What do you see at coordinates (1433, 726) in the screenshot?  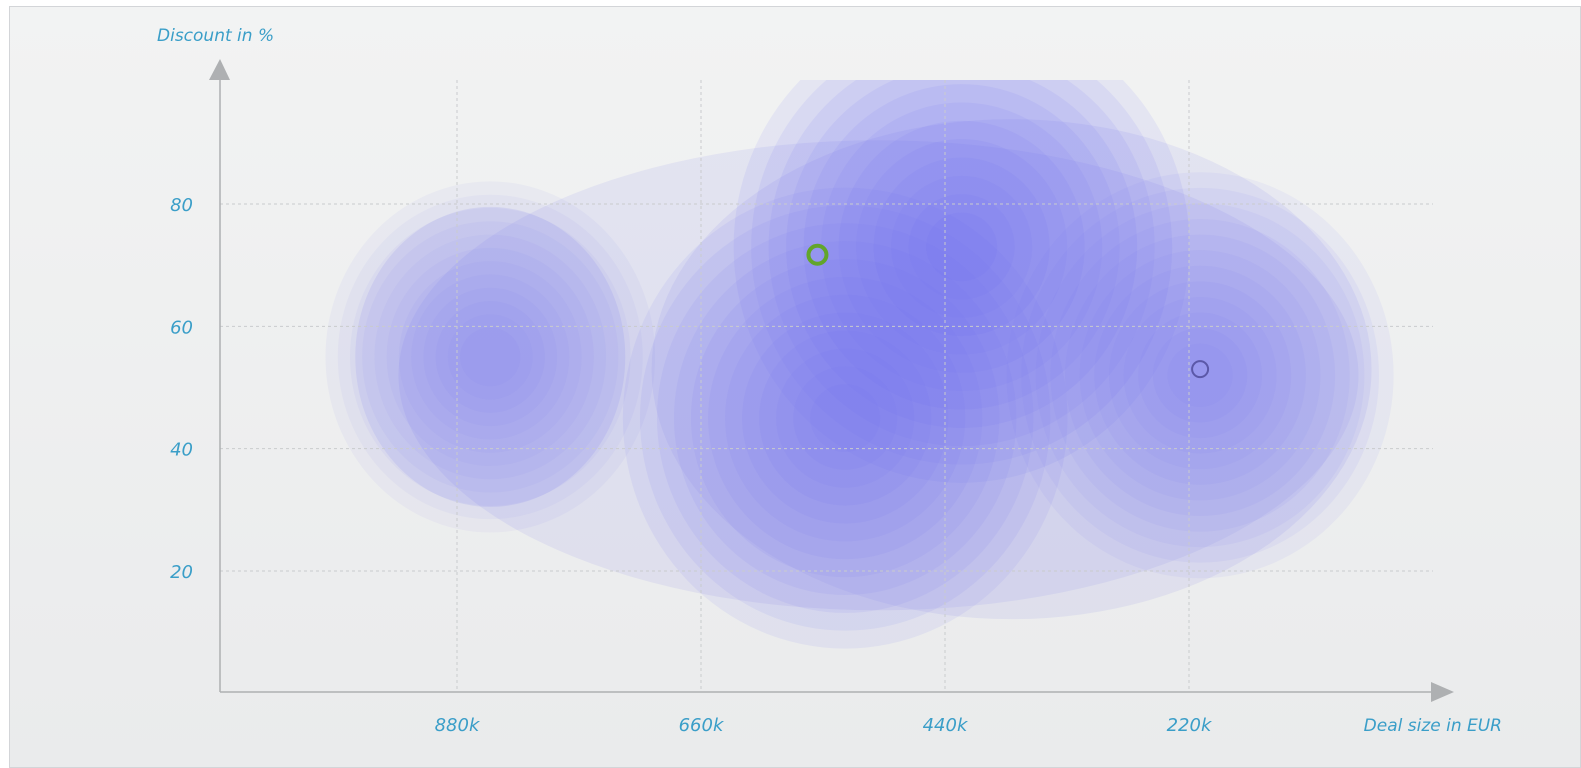 I see `x-axis-label: Deal size in EUR` at bounding box center [1433, 726].